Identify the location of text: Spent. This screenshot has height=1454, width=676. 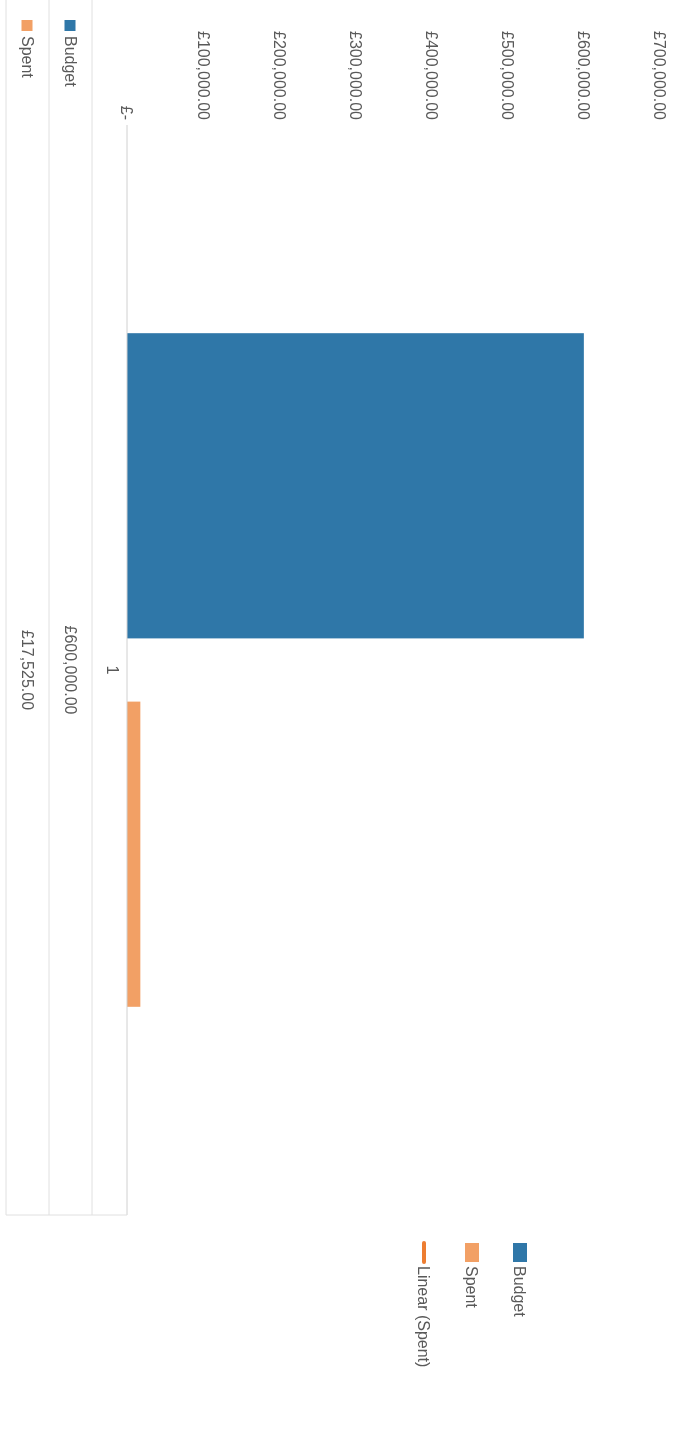
(27, 57).